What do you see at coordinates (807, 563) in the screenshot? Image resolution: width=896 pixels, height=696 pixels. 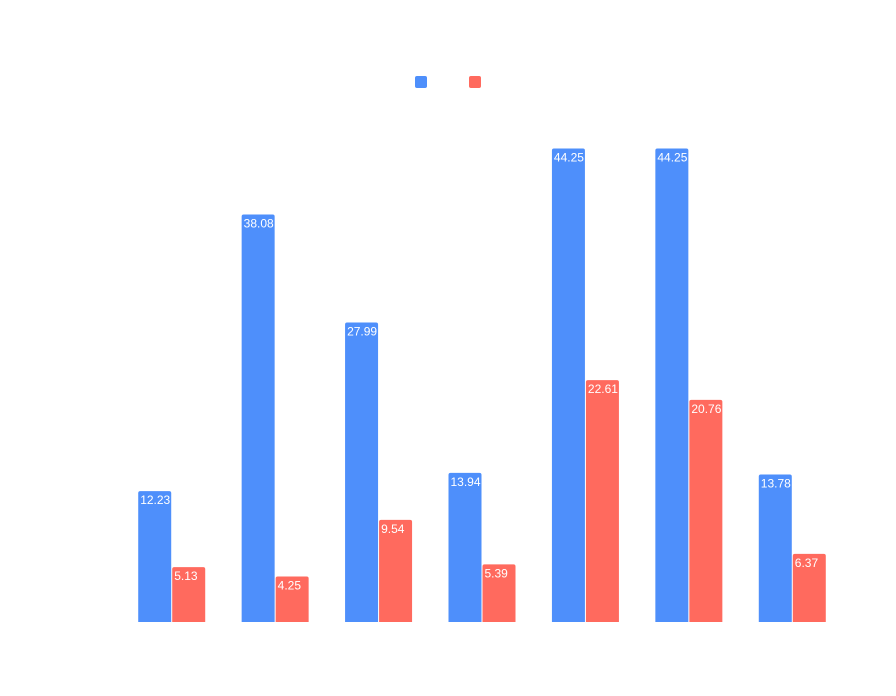 I see `data-label-series2-cat7: 6.37` at bounding box center [807, 563].